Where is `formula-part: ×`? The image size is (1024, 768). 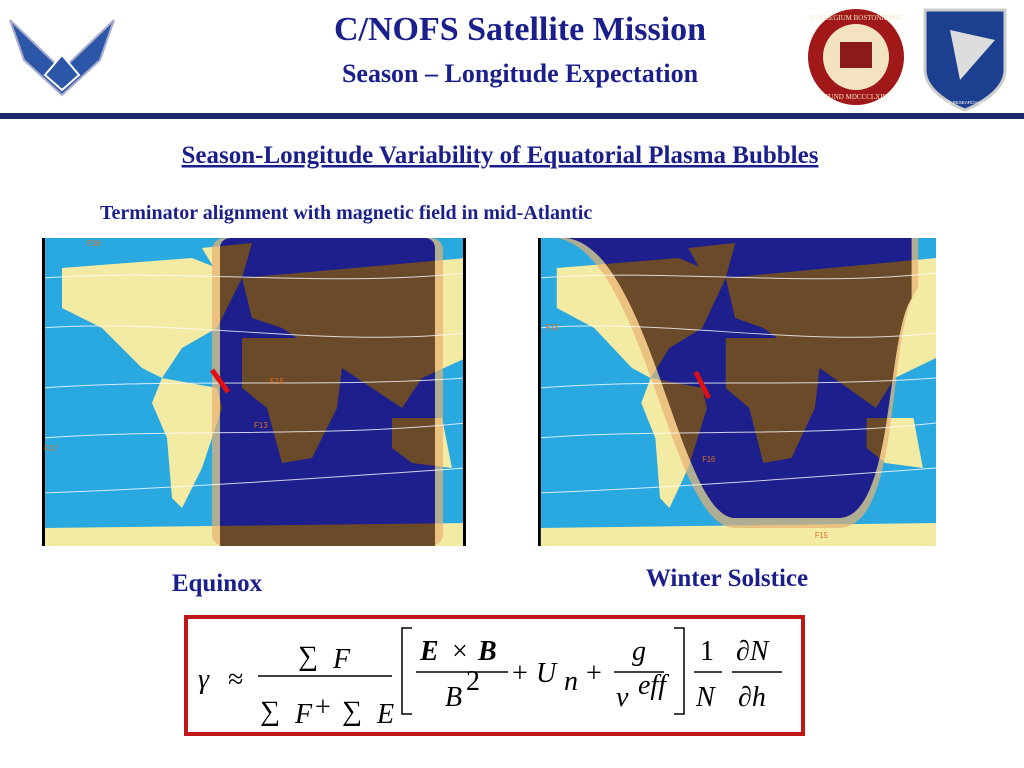 formula-part: × is located at coordinates (460, 651).